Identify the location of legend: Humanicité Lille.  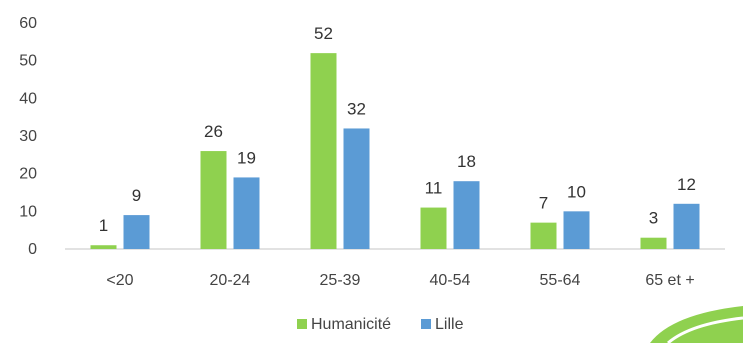
(380, 324).